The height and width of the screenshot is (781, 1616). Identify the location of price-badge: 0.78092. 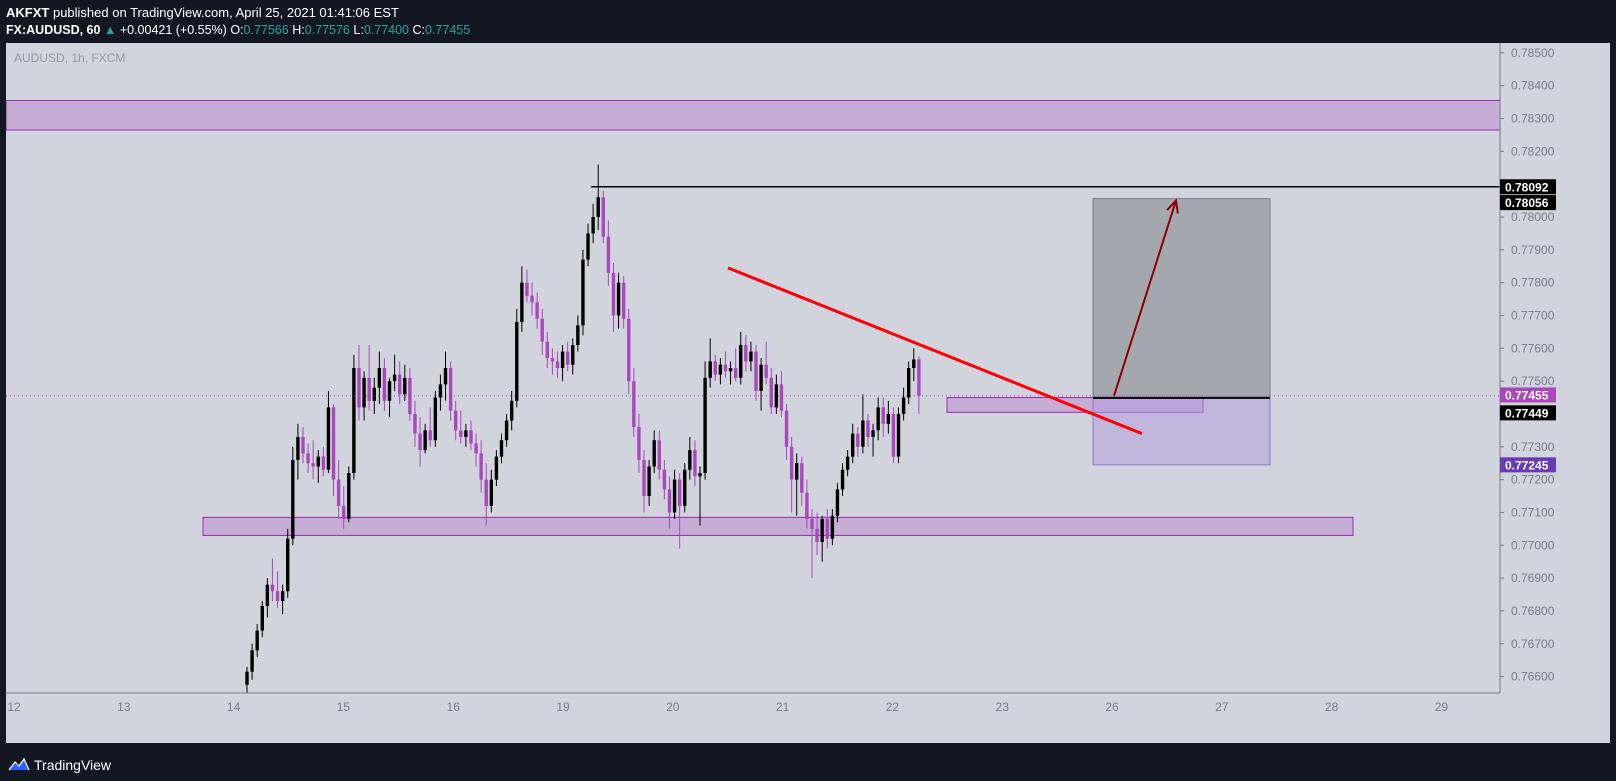
(1528, 187).